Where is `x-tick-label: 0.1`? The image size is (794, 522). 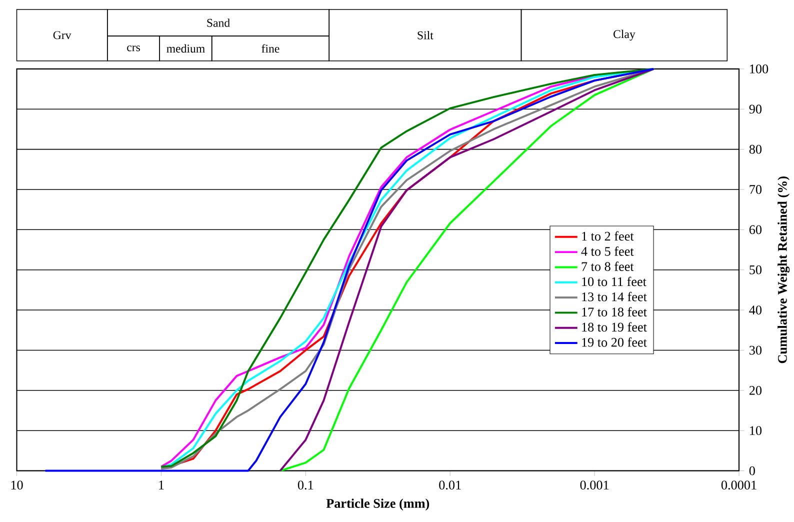
x-tick-label: 0.1 is located at coordinates (306, 485).